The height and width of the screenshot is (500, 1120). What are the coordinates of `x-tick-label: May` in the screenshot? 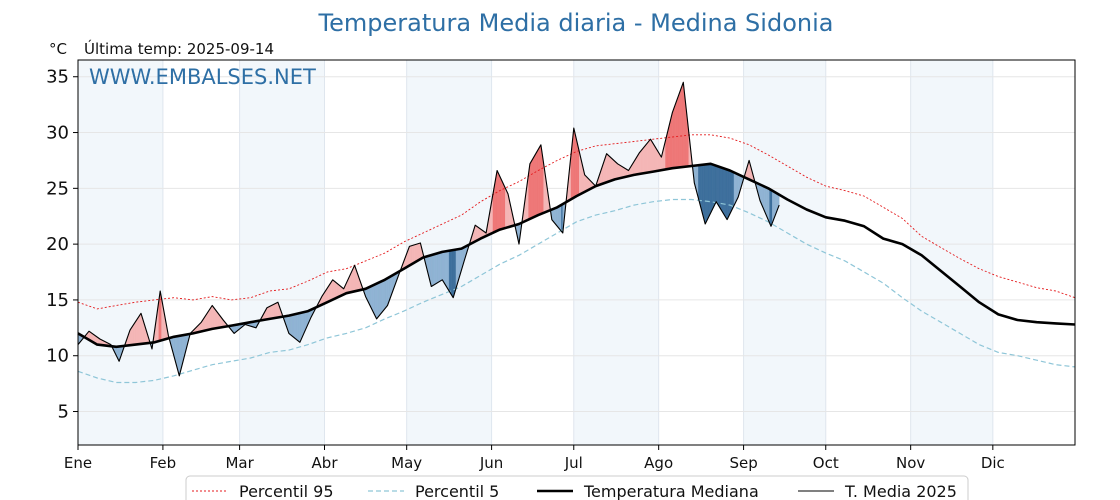 It's located at (406, 463).